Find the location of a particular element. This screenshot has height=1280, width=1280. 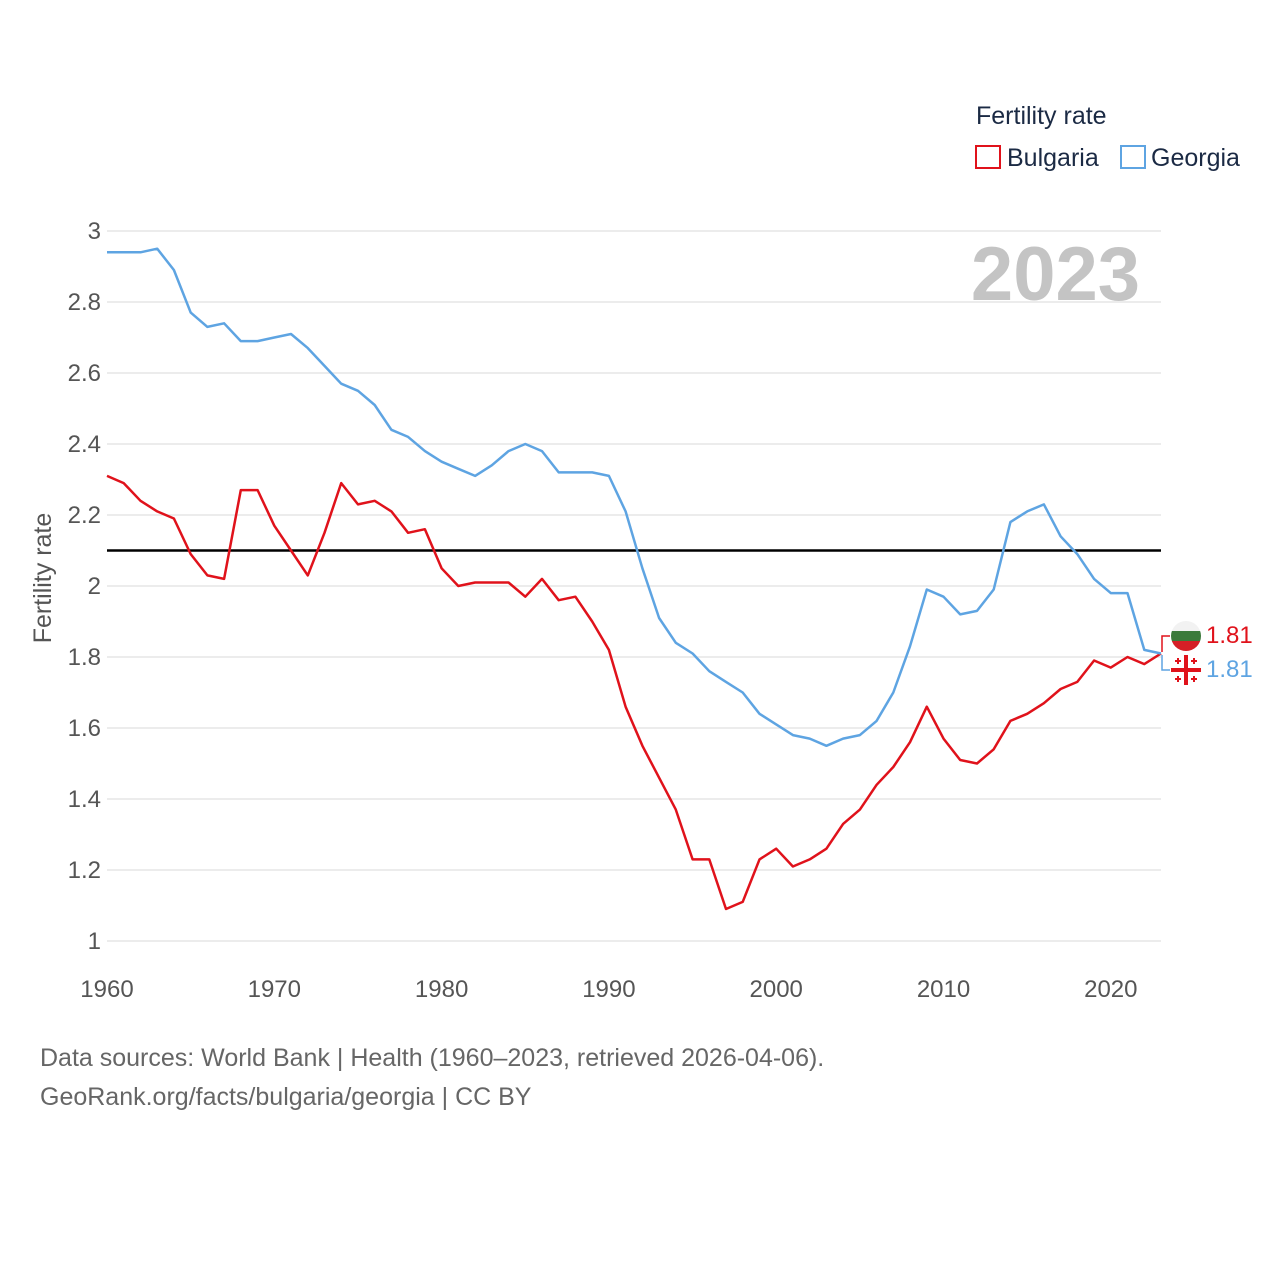

legend-item-bulgaria: Bulgaria is located at coordinates (1037, 158).